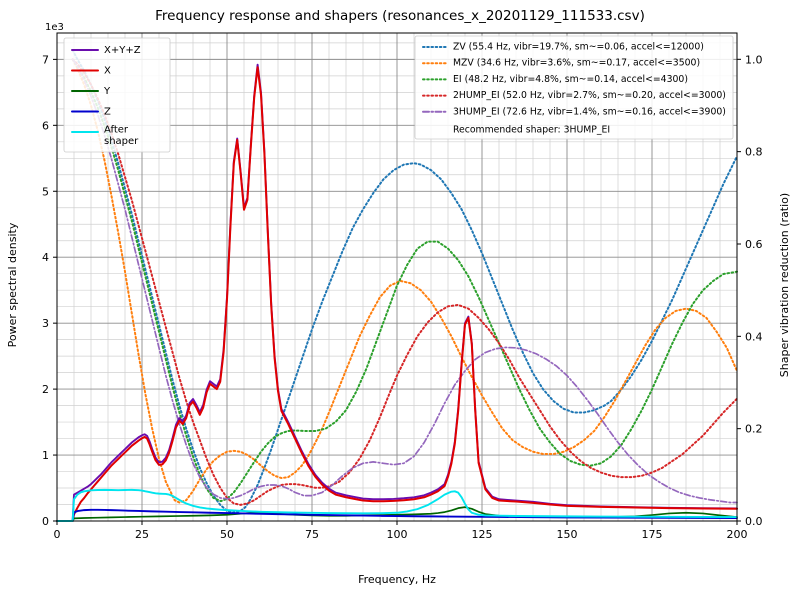  Describe the element at coordinates (397, 515) in the screenshot. I see `curve-z` at that location.